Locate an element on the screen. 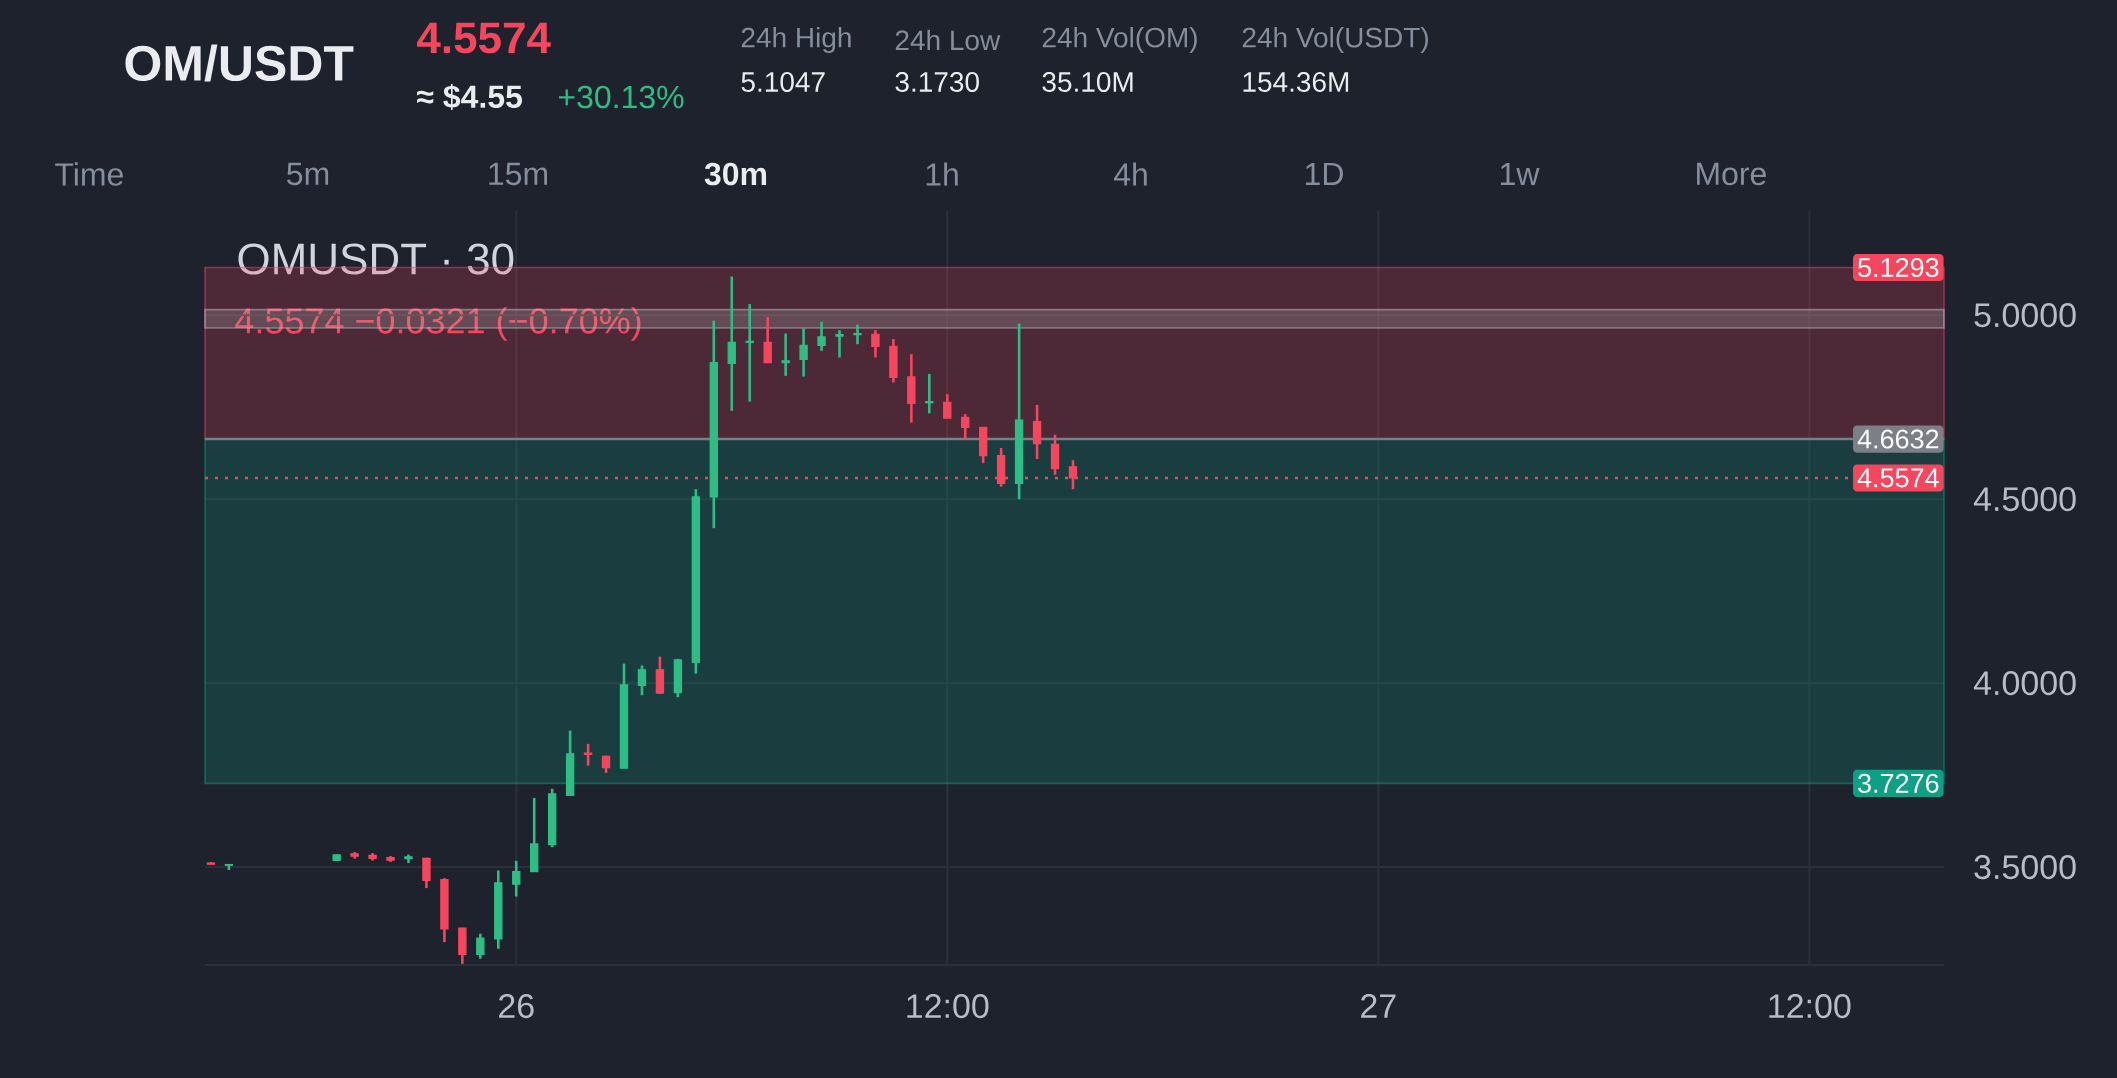  text: 24h High is located at coordinates (796, 40).